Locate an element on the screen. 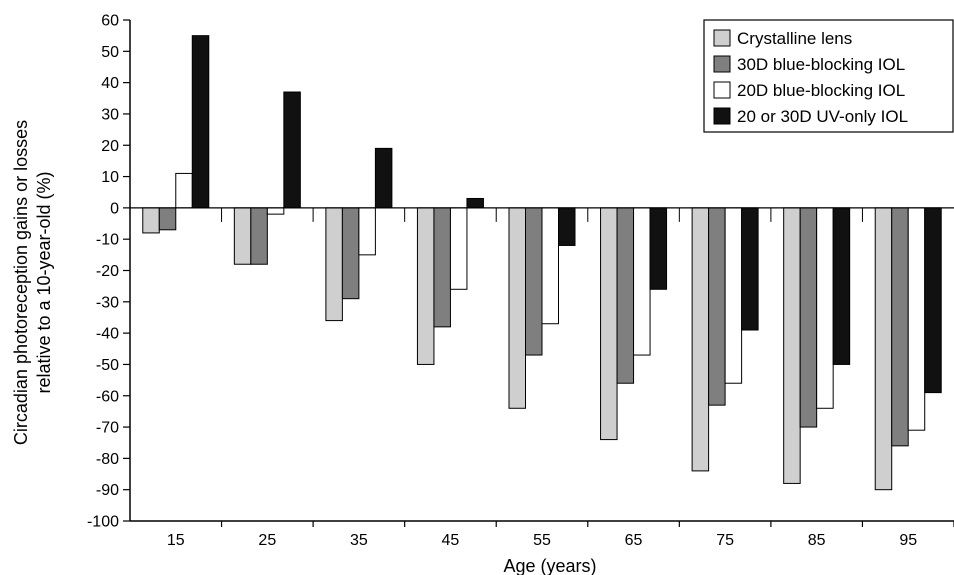 Image resolution: width=954 pixels, height=575 pixels. y-tick-label--80: -80 is located at coordinates (107, 459).